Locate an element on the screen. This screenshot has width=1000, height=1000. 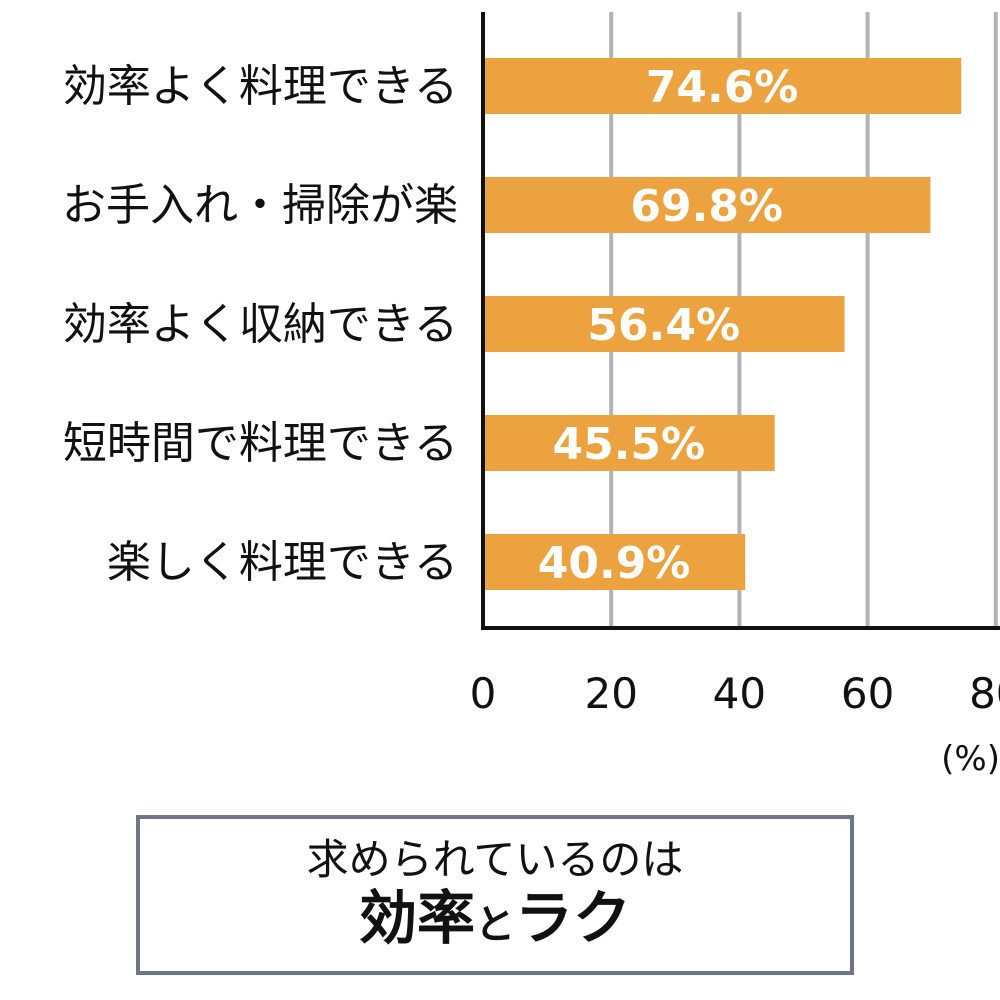
value-label-2: 56.4% is located at coordinates (663, 325).